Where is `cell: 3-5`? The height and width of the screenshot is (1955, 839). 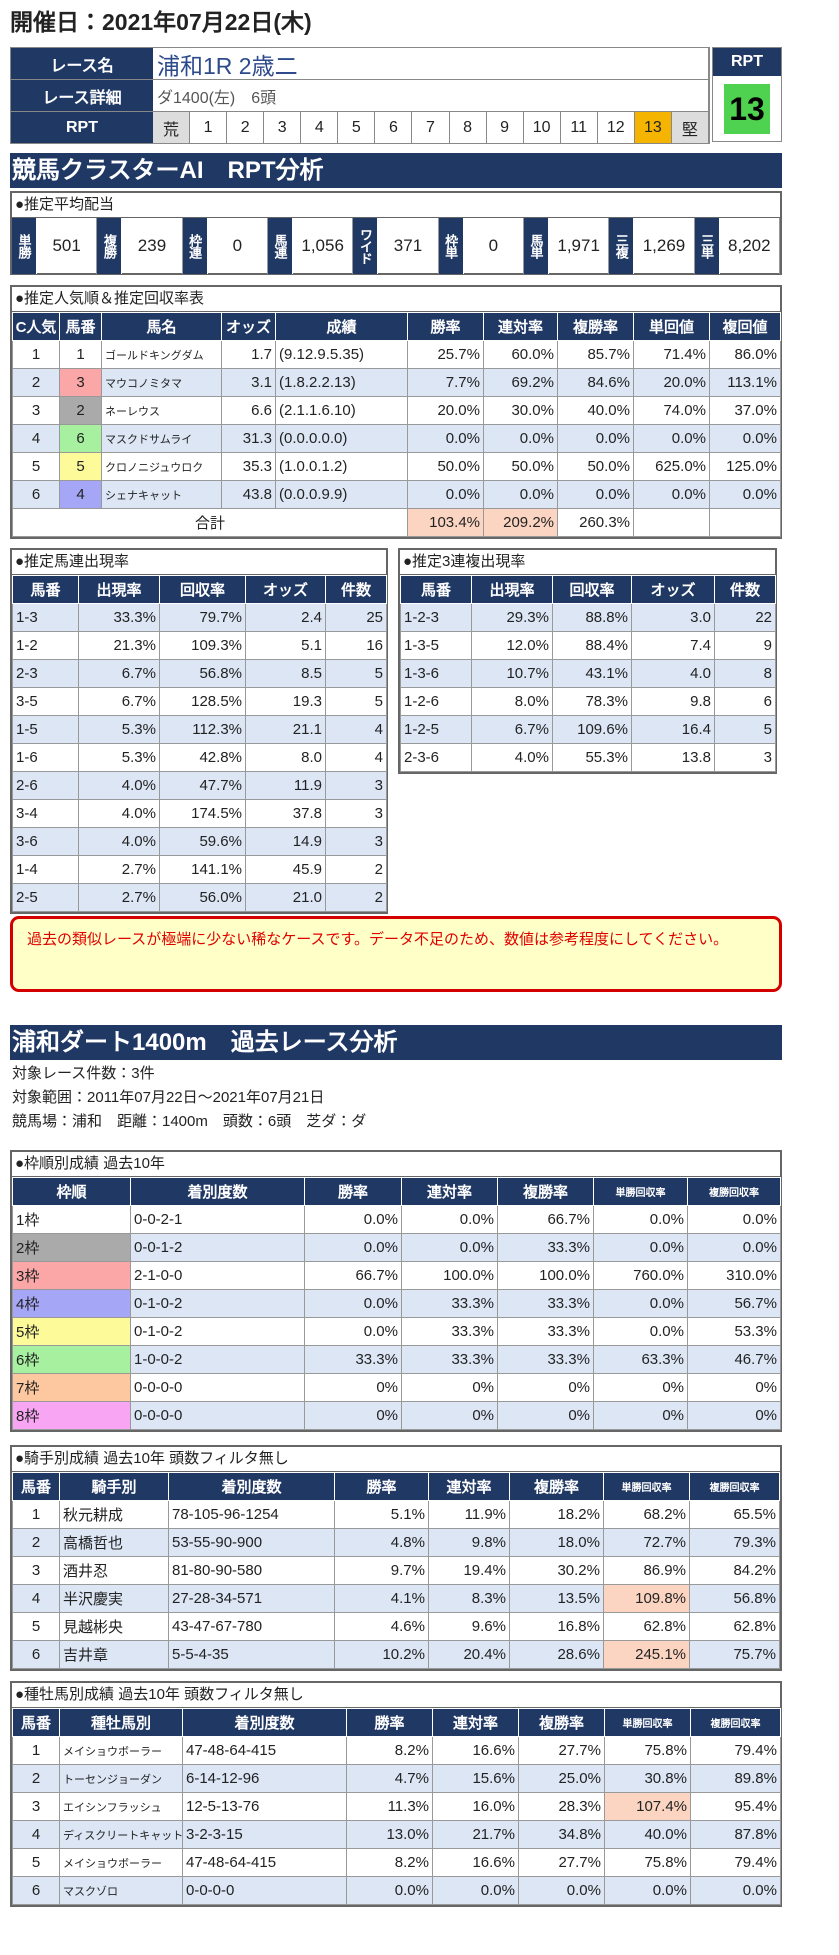
cell: 3-5 is located at coordinates (45, 701).